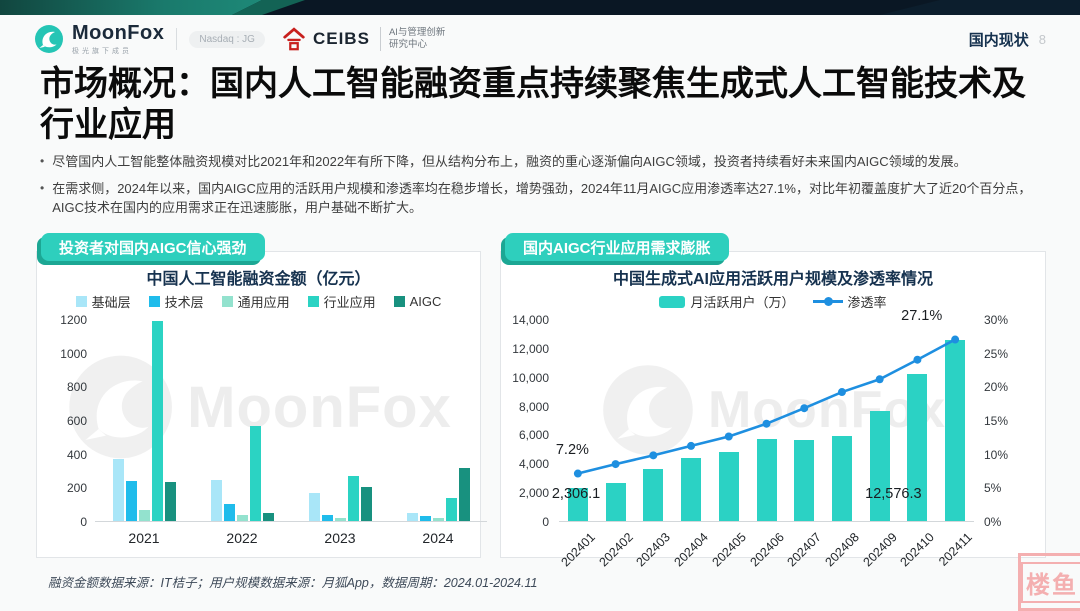 The image size is (1080, 611). Describe the element at coordinates (425, 301) in the screenshot. I see `legend-label: AIGC` at that location.